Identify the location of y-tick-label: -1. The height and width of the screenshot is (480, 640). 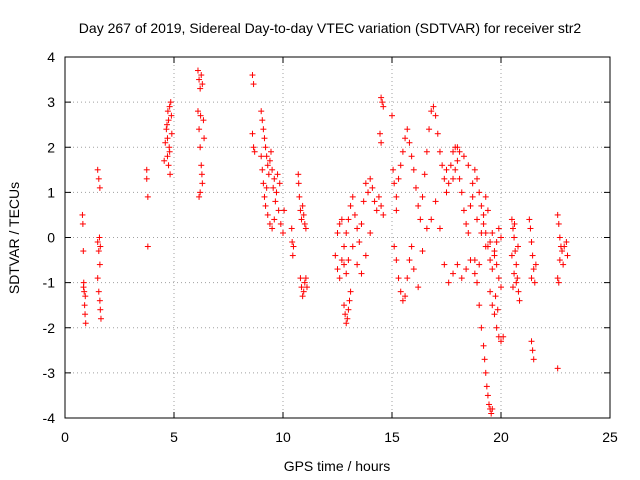
(49, 283).